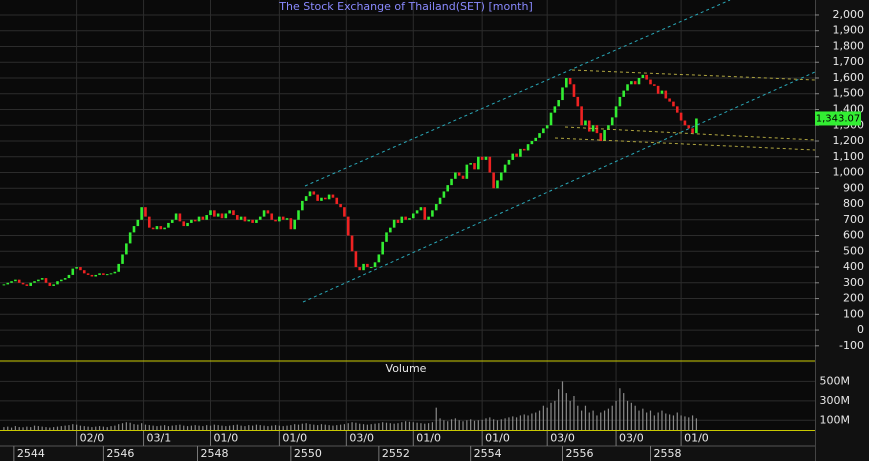  What do you see at coordinates (667, 453) in the screenshot?
I see `year-tick-label: 2558` at bounding box center [667, 453].